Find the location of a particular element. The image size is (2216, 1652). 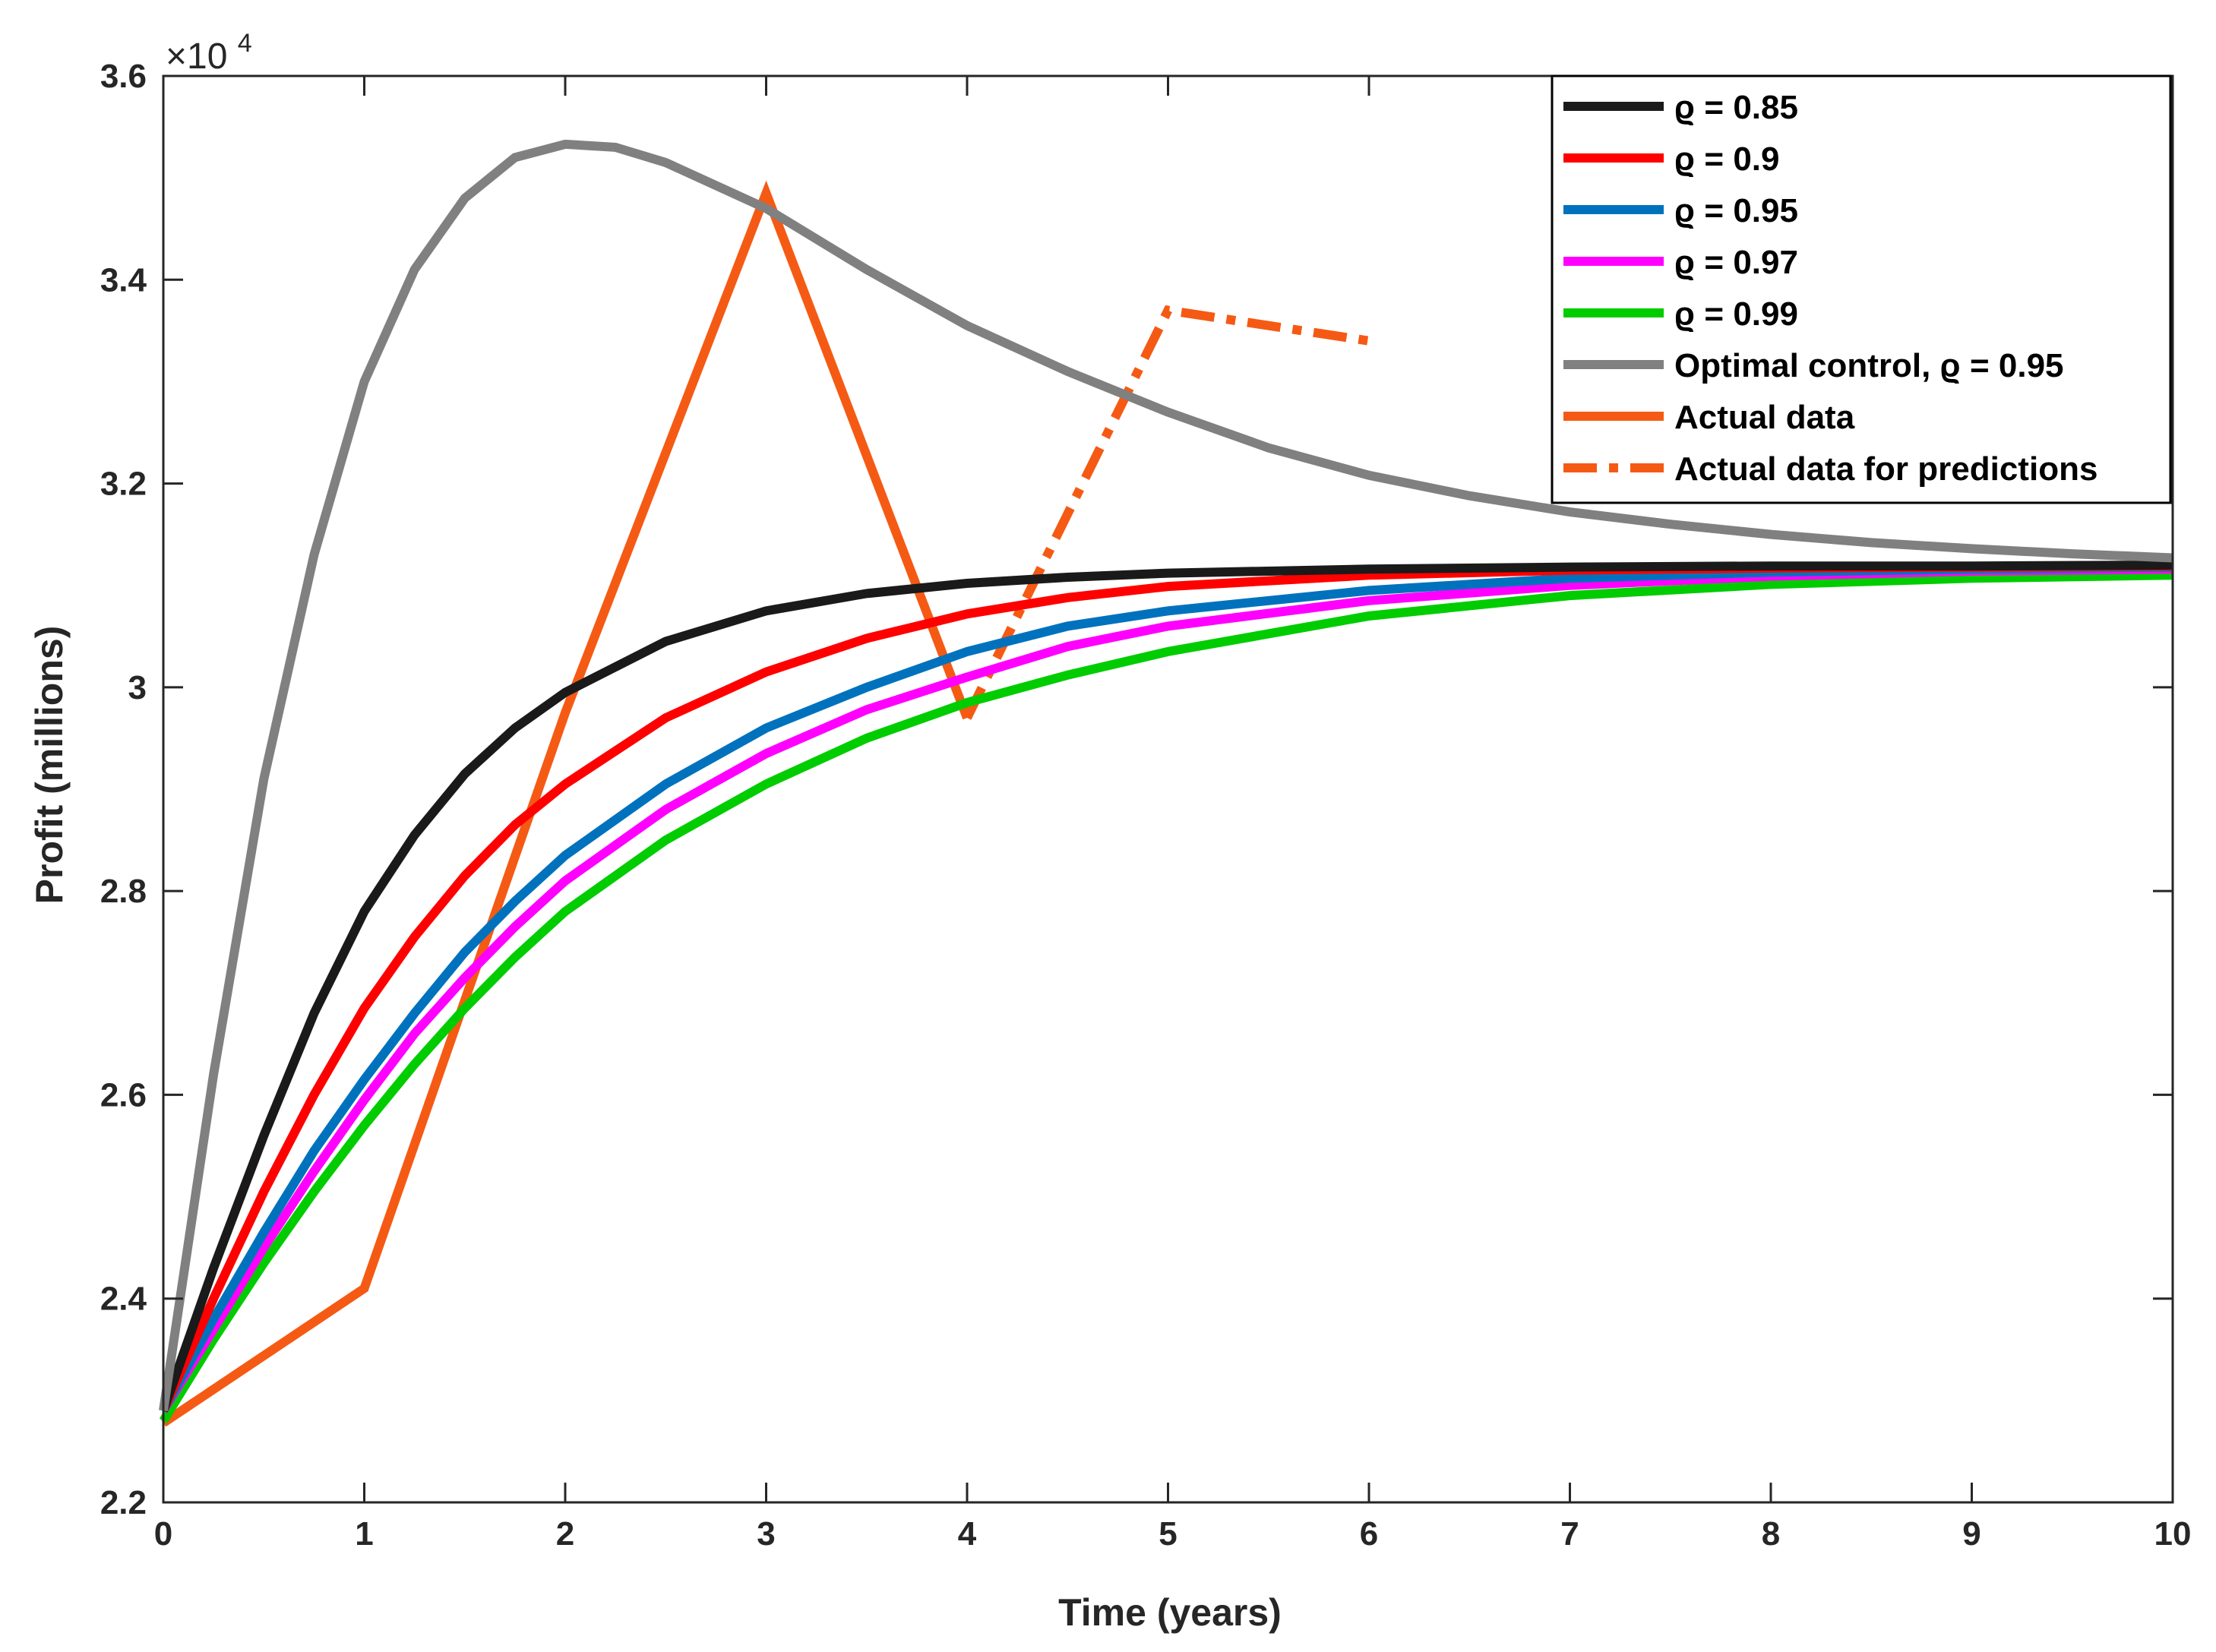

y-tick-label: 2.8 is located at coordinates (123, 891).